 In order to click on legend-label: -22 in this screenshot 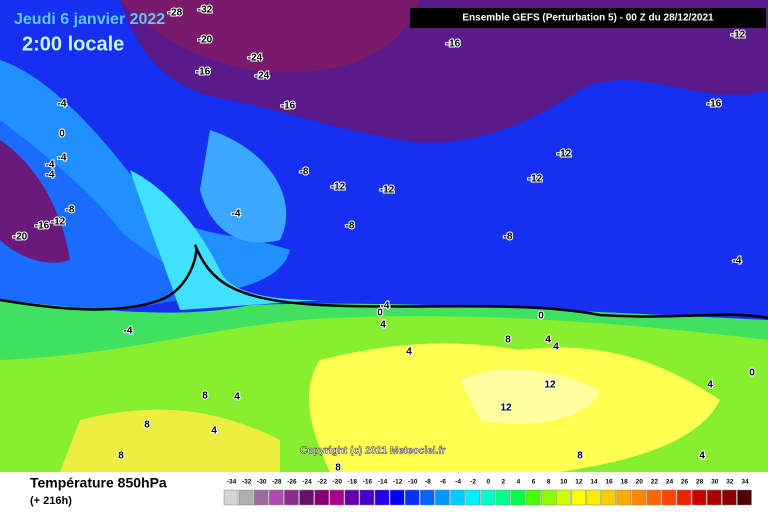, I will do `click(322, 482)`.